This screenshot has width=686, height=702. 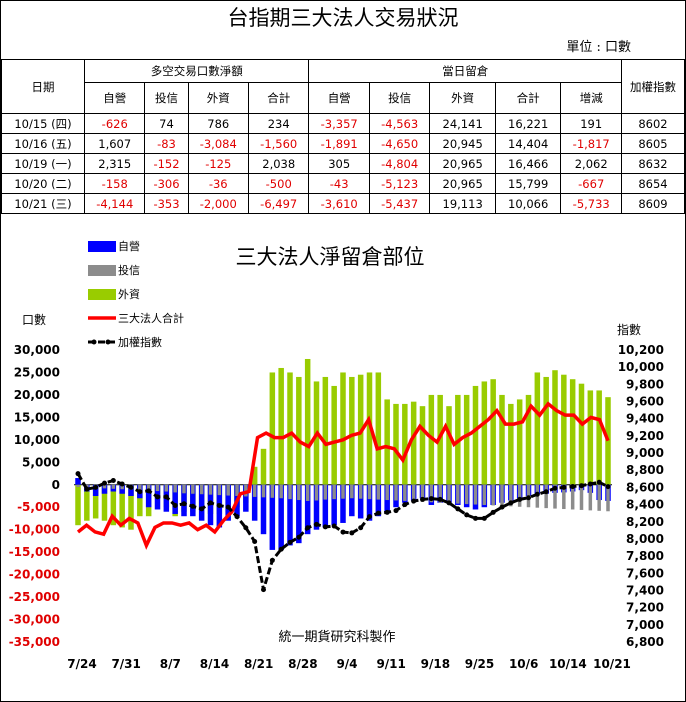 I want to click on legend-swatch-trust, so click(x=102, y=270).